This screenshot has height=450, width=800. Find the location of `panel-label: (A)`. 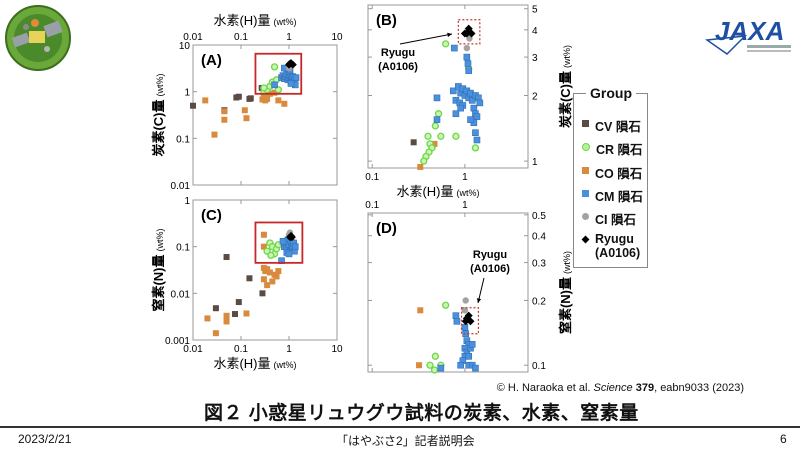

panel-label: (A) is located at coordinates (211, 60).